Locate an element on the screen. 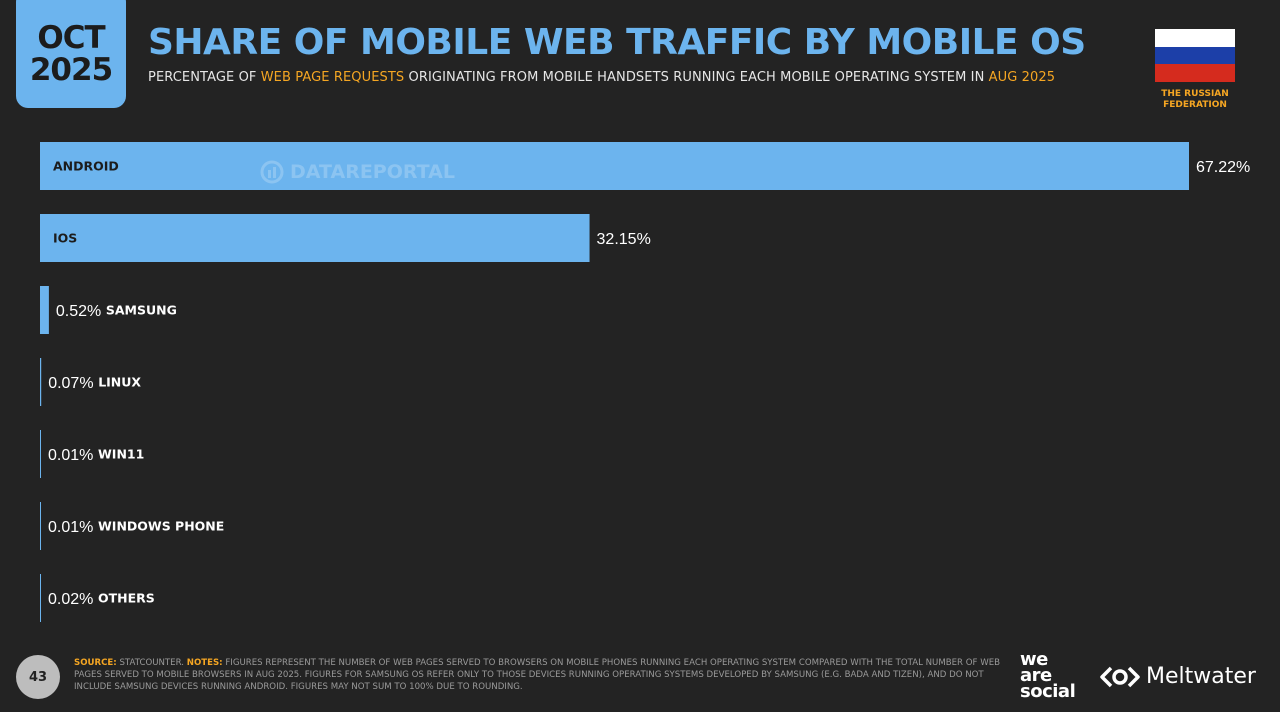 The width and height of the screenshot is (1280, 712). bar-others is located at coordinates (40, 598).